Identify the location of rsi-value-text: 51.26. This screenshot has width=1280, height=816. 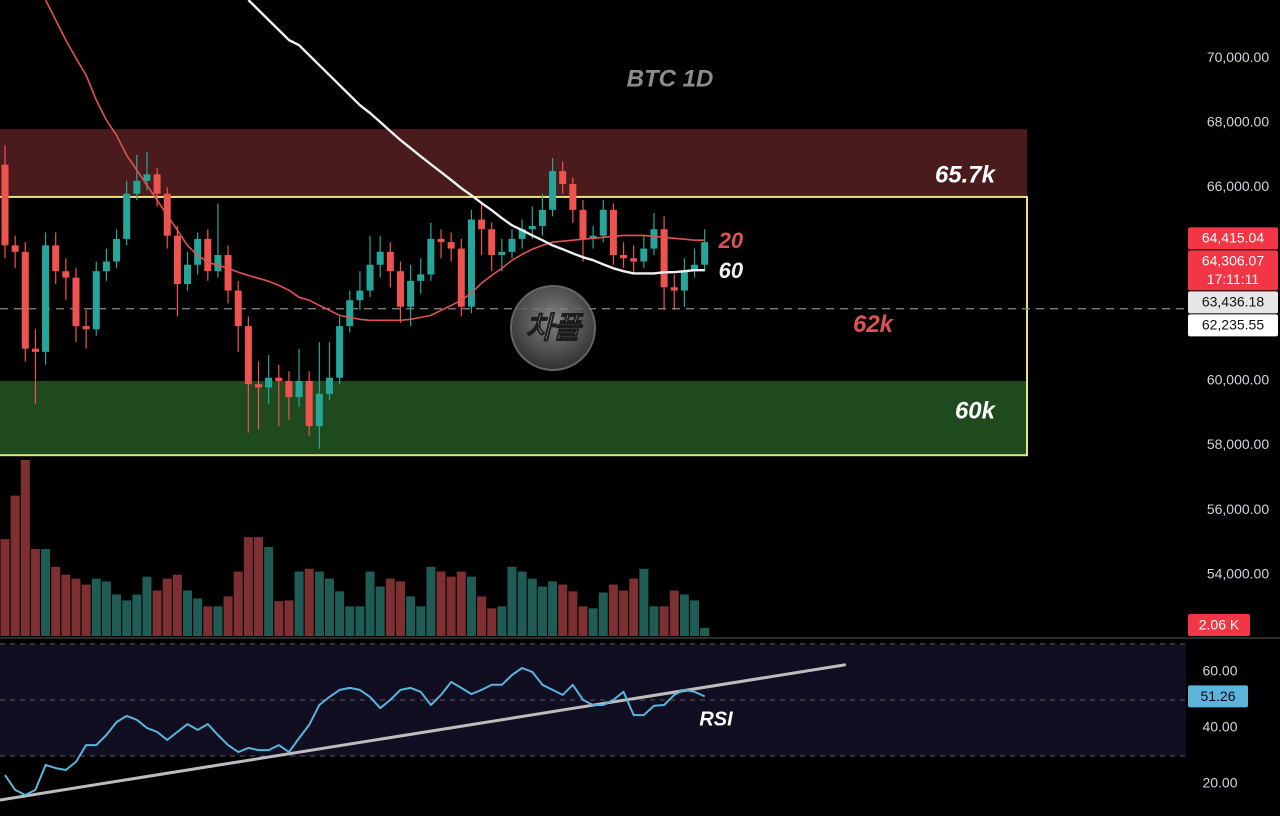
(1217, 696).